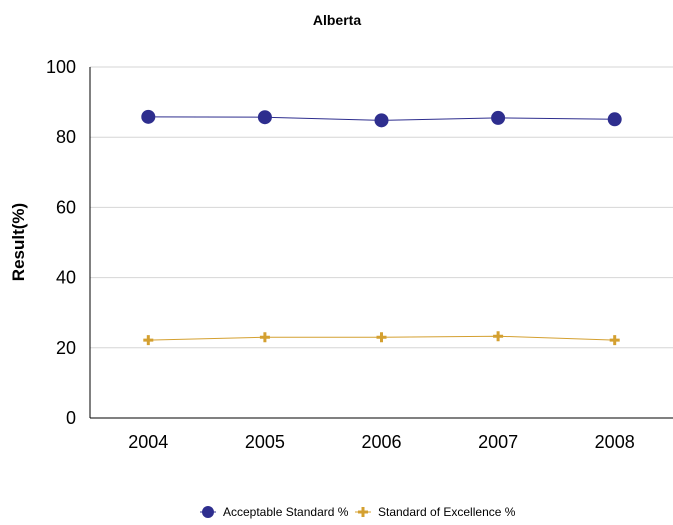 This screenshot has height=525, width=673. I want to click on x-tick-label: 2007, so click(498, 442).